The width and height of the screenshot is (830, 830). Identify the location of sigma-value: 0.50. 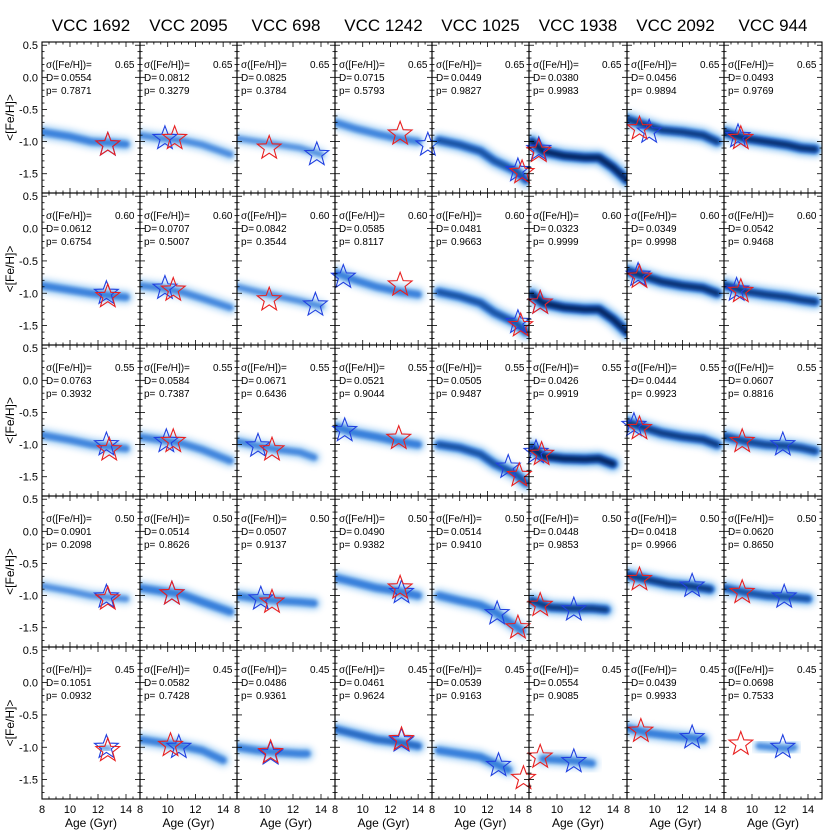
(418, 519).